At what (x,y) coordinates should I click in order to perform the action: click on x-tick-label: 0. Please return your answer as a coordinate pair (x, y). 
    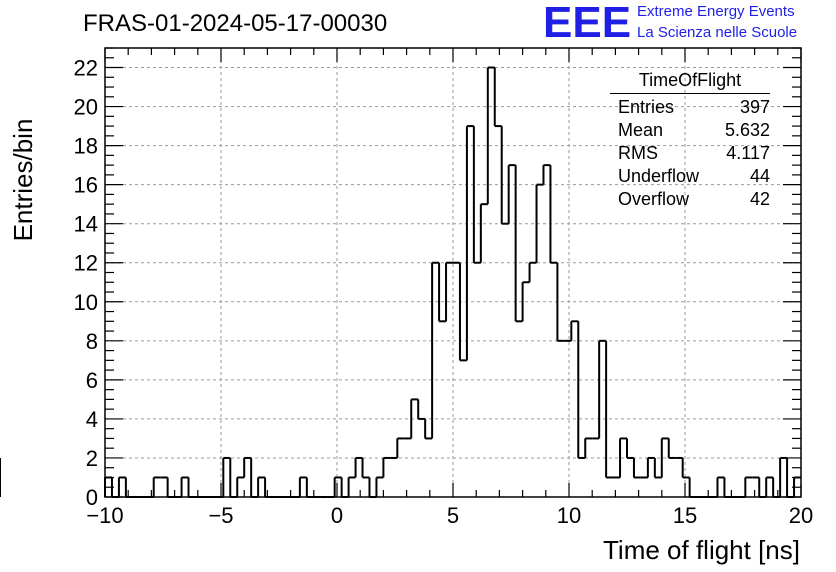
    Looking at the image, I should click on (337, 515).